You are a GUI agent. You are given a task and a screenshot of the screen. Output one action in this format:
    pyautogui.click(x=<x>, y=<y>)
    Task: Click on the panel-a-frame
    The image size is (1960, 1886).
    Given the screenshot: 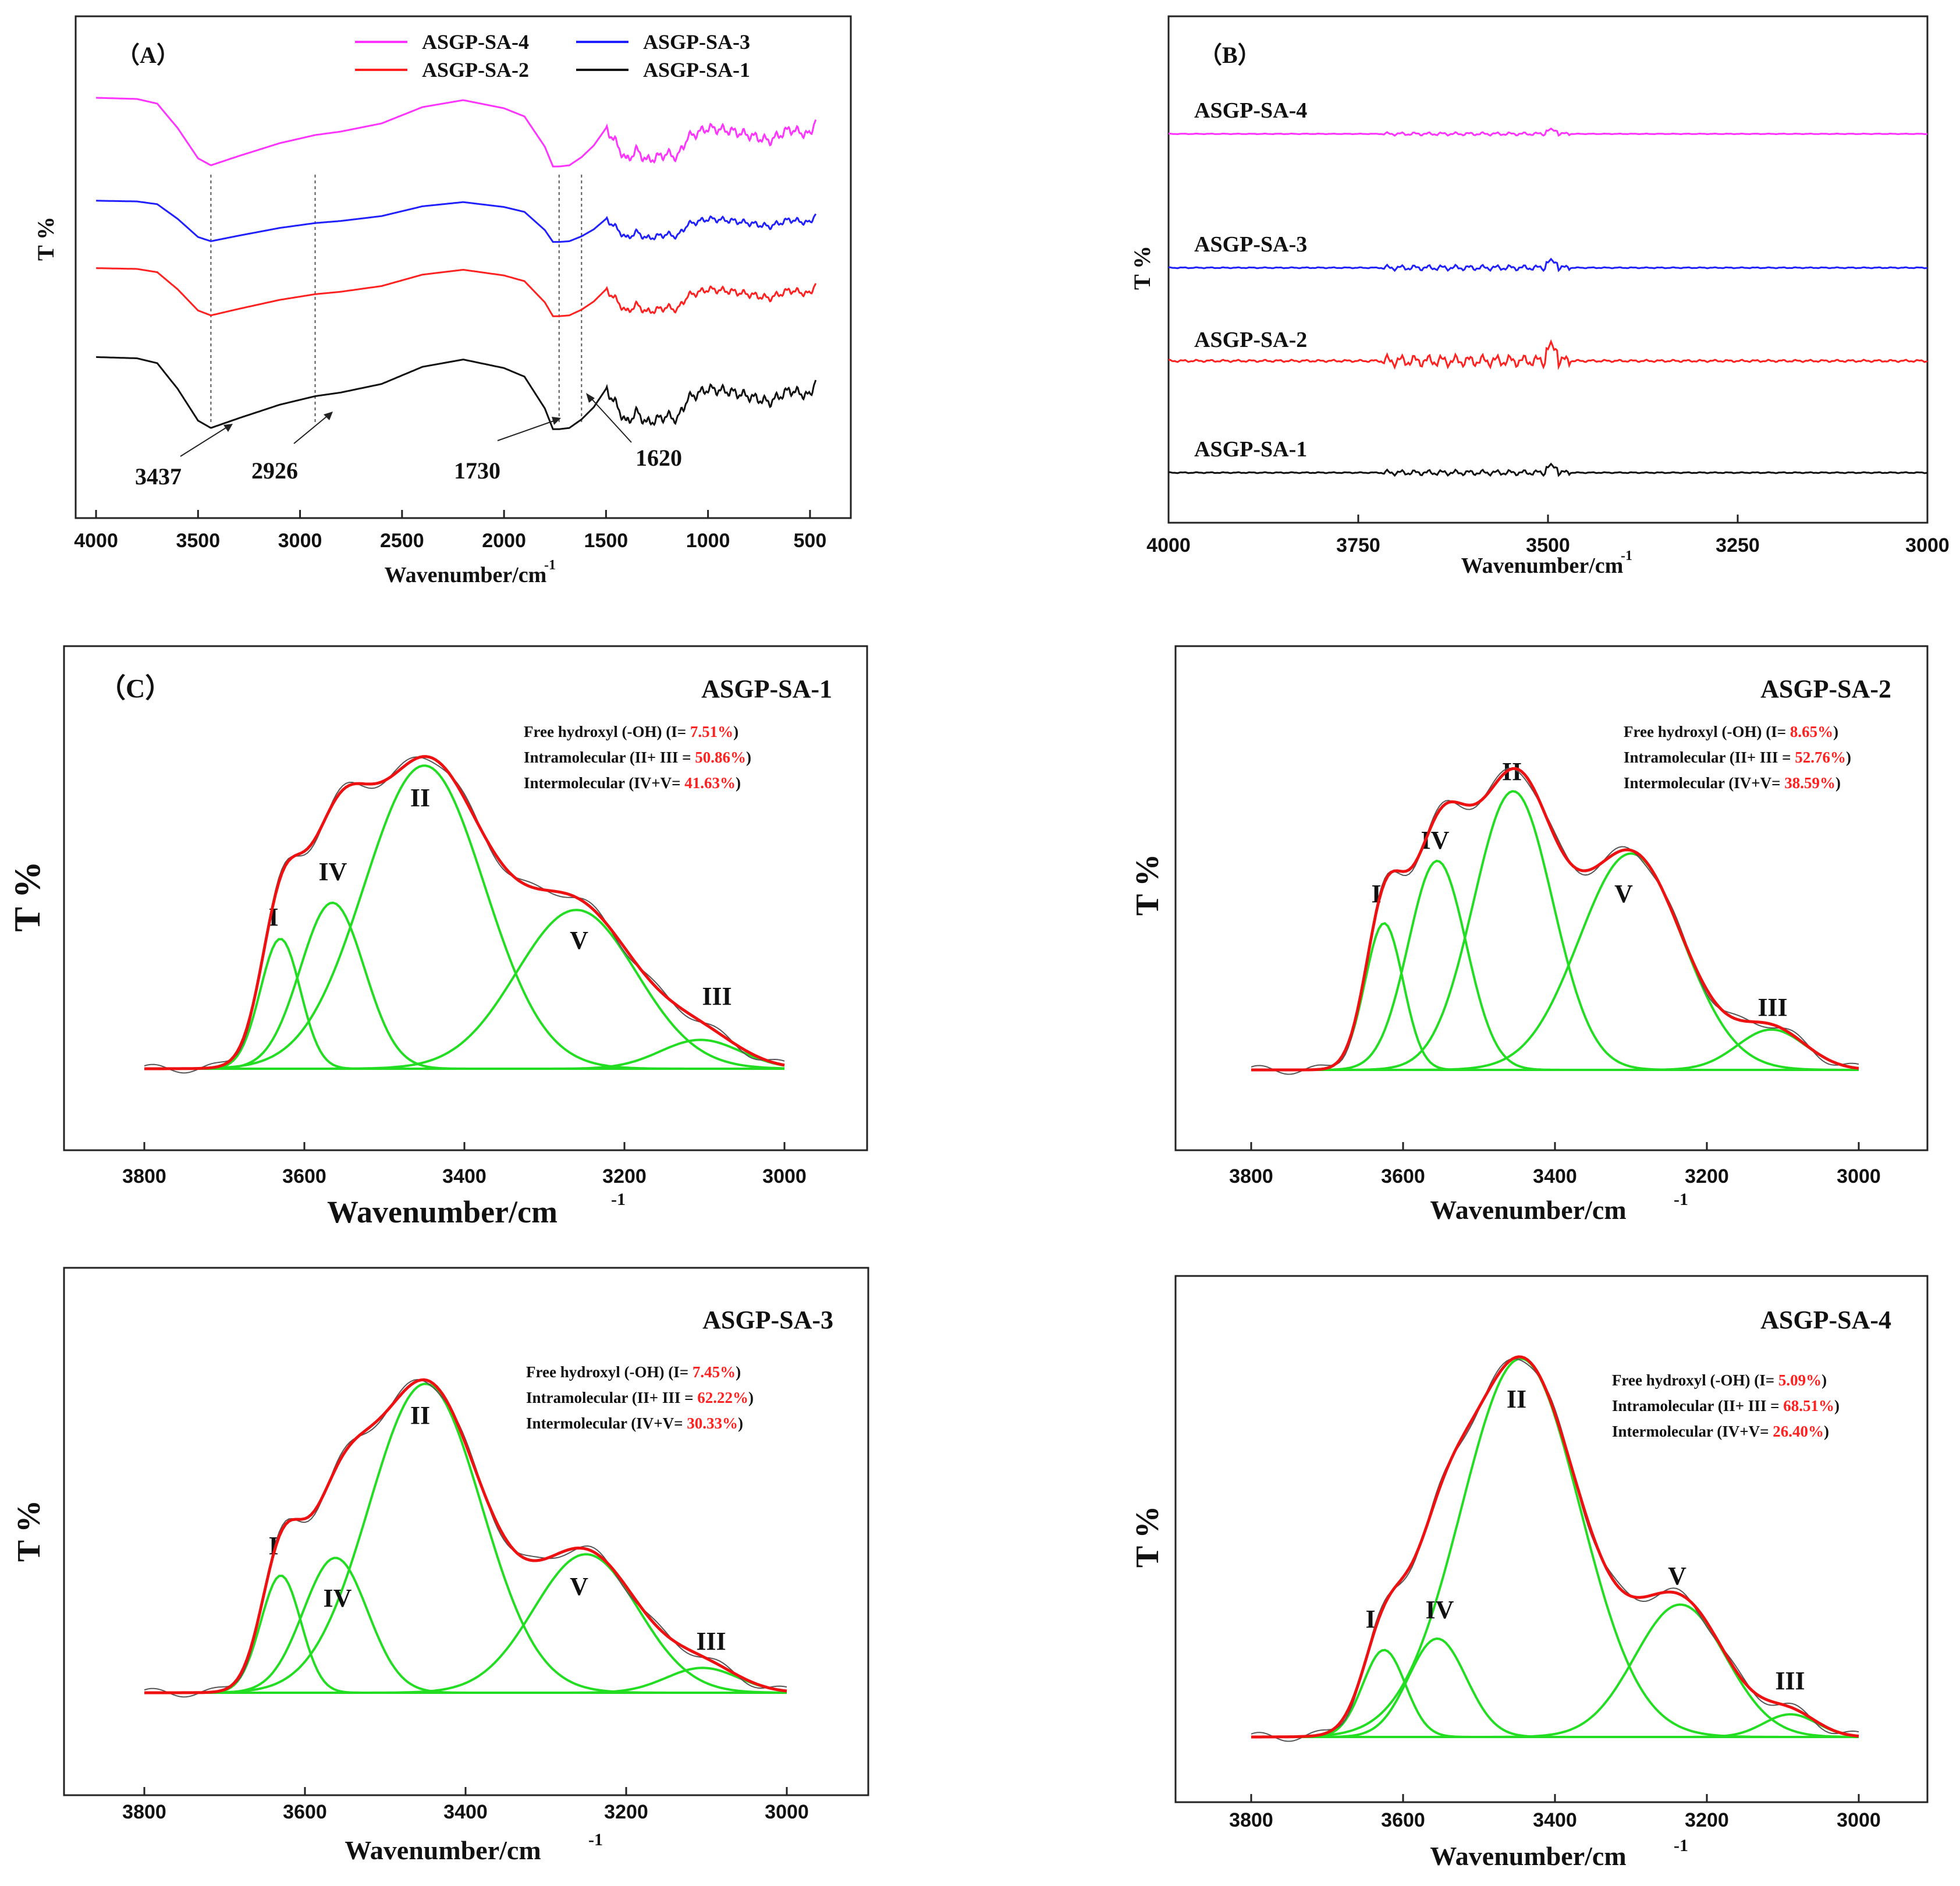 What is the action you would take?
    pyautogui.click(x=463, y=267)
    